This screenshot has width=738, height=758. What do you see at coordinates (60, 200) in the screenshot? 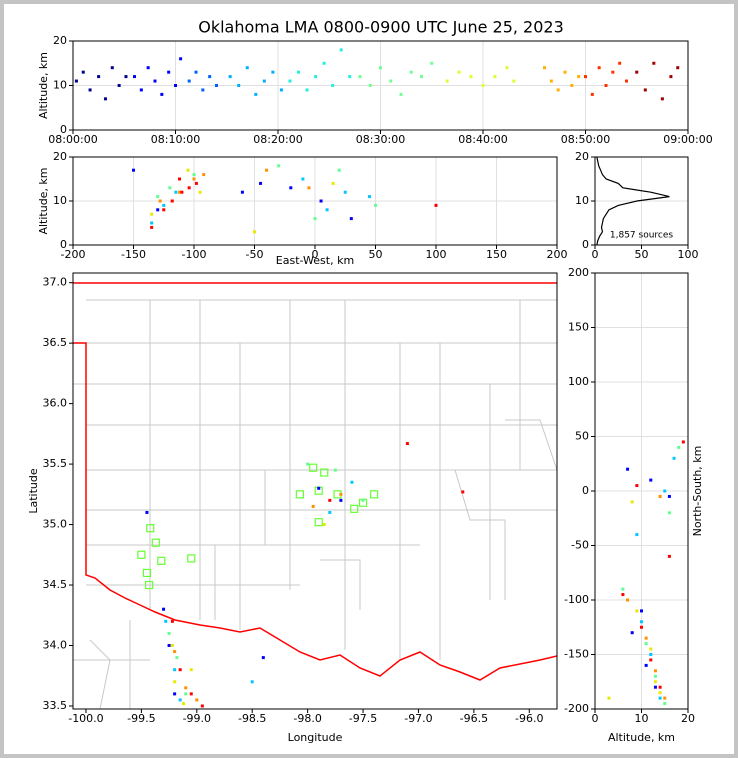
I see `y-tick-label: 10` at bounding box center [60, 200].